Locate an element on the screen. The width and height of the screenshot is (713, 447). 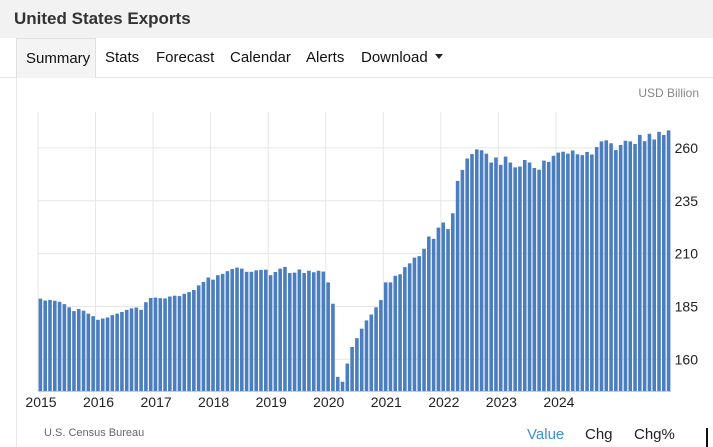
chg-button: Chg is located at coordinates (599, 434).